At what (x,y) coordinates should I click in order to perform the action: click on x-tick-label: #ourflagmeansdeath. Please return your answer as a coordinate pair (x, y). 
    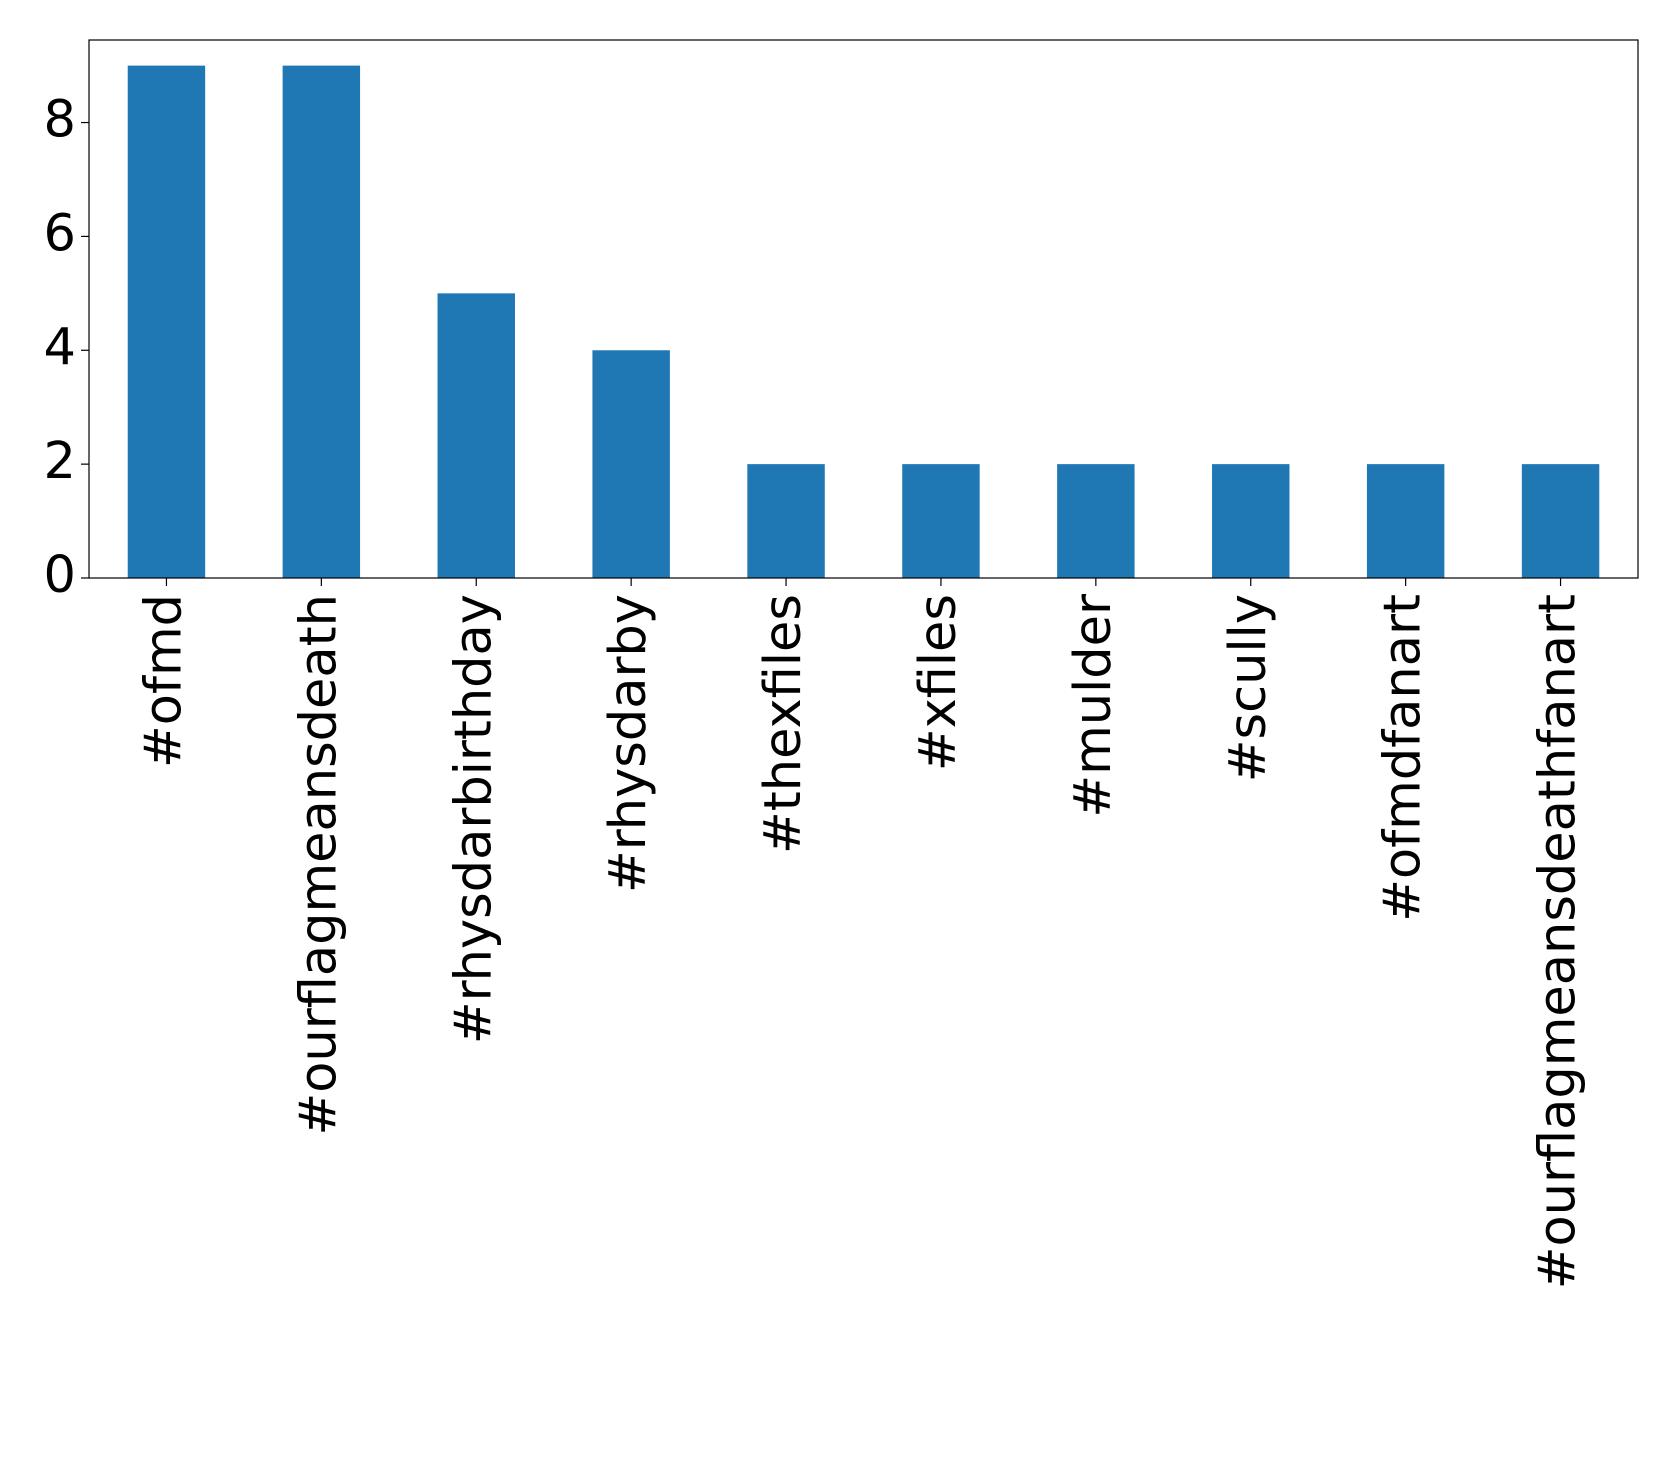
    Looking at the image, I should click on (318, 865).